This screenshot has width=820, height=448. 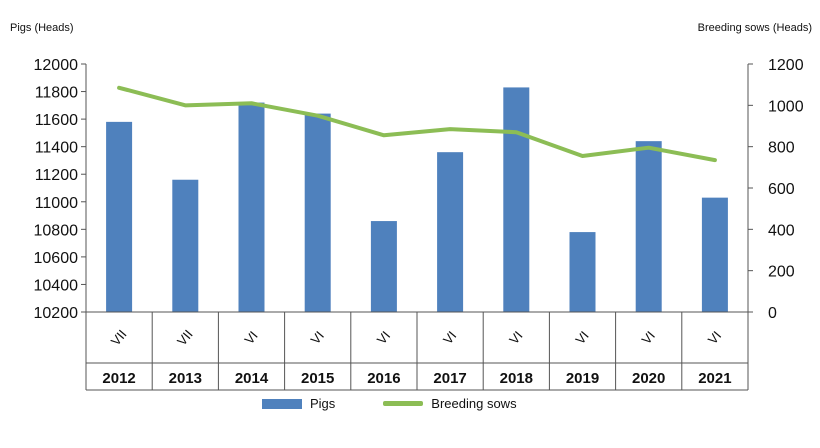 I want to click on legend-label-pigs: Pigs, so click(x=323, y=403).